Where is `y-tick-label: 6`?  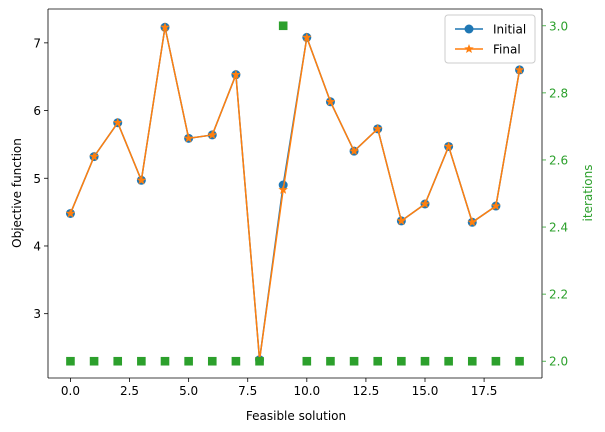 y-tick-label: 6 is located at coordinates (37, 111).